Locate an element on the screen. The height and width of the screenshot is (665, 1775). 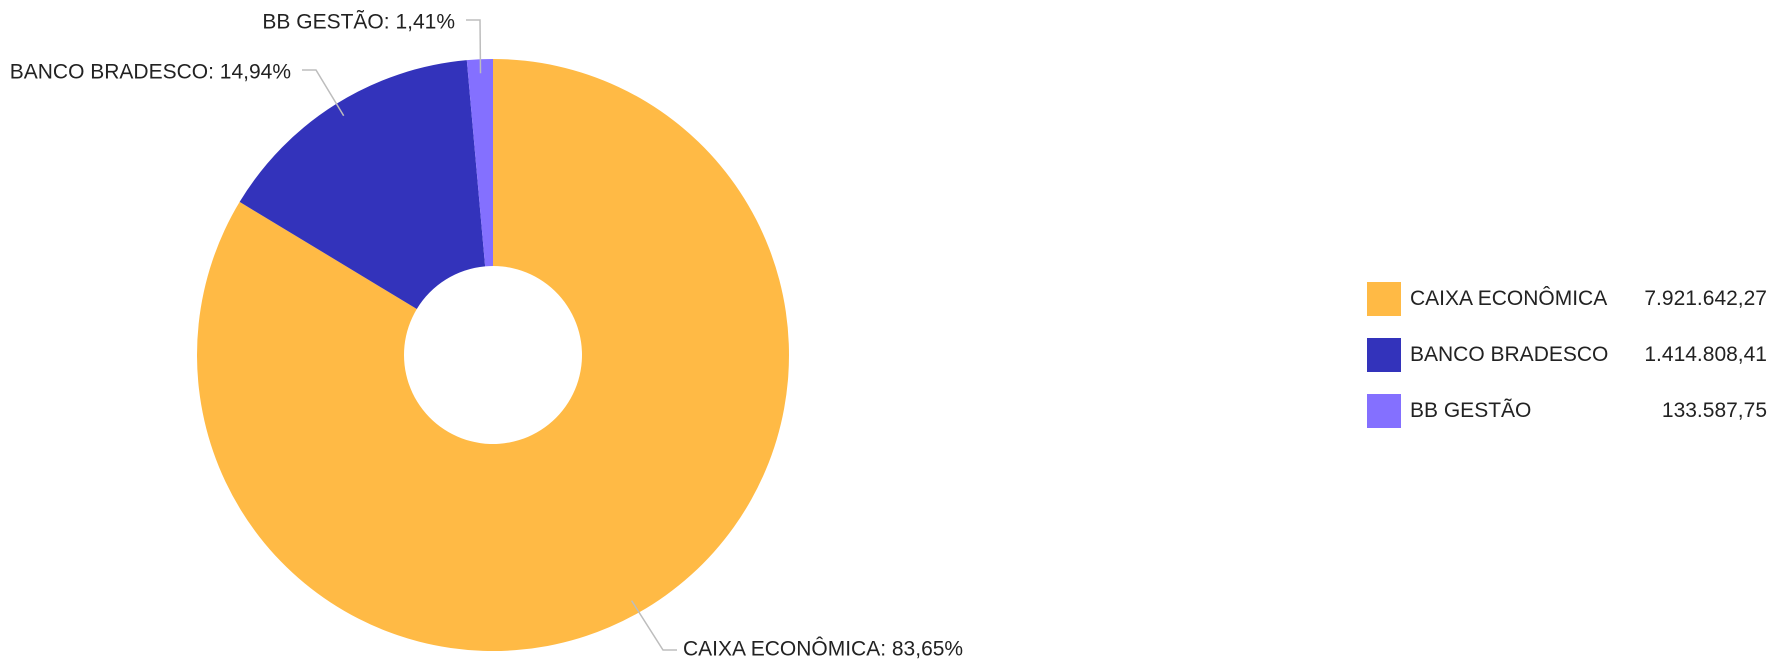
legend-swatch-banco-bradesco is located at coordinates (1384, 355).